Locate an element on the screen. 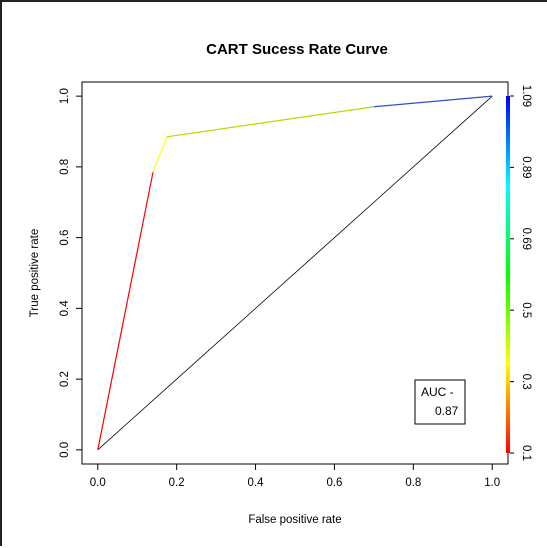 This screenshot has height=548, width=547. auc-label: AUC - is located at coordinates (437, 392).